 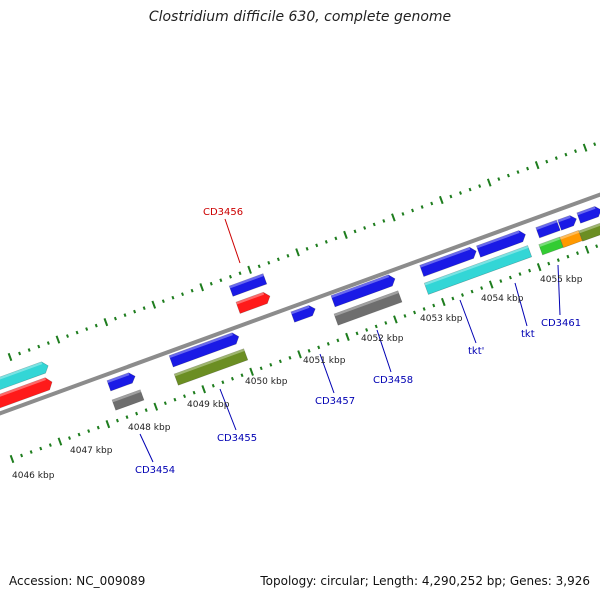 What do you see at coordinates (155, 470) in the screenshot?
I see `gene-label: CD3454` at bounding box center [155, 470].